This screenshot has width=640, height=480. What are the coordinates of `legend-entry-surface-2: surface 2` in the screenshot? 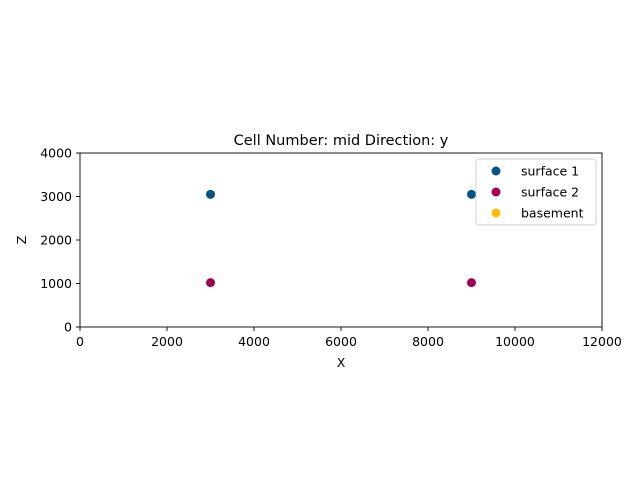 It's located at (535, 192).